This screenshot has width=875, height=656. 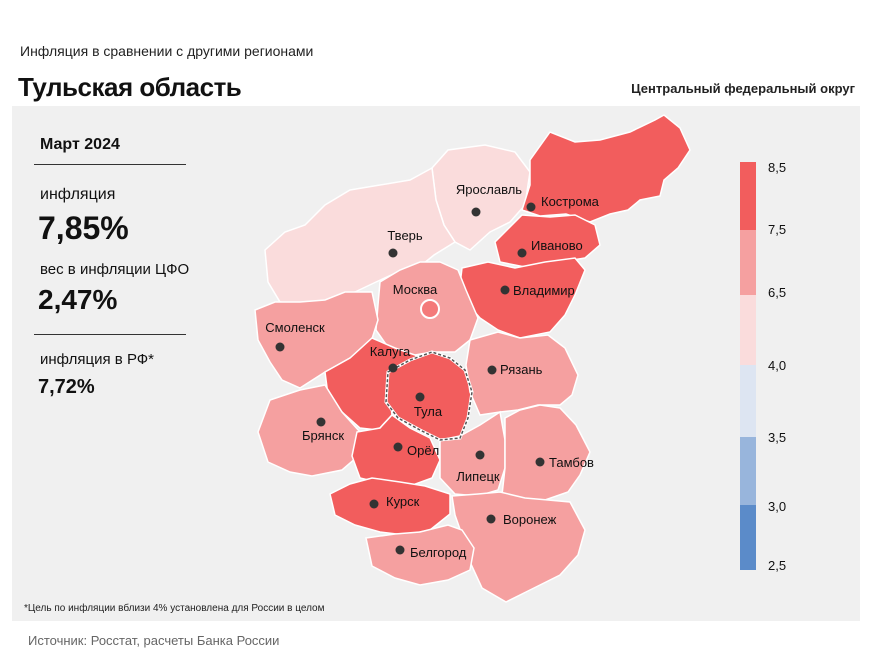 What do you see at coordinates (777, 506) in the screenshot?
I see `scale-tick-label: 3,0` at bounding box center [777, 506].